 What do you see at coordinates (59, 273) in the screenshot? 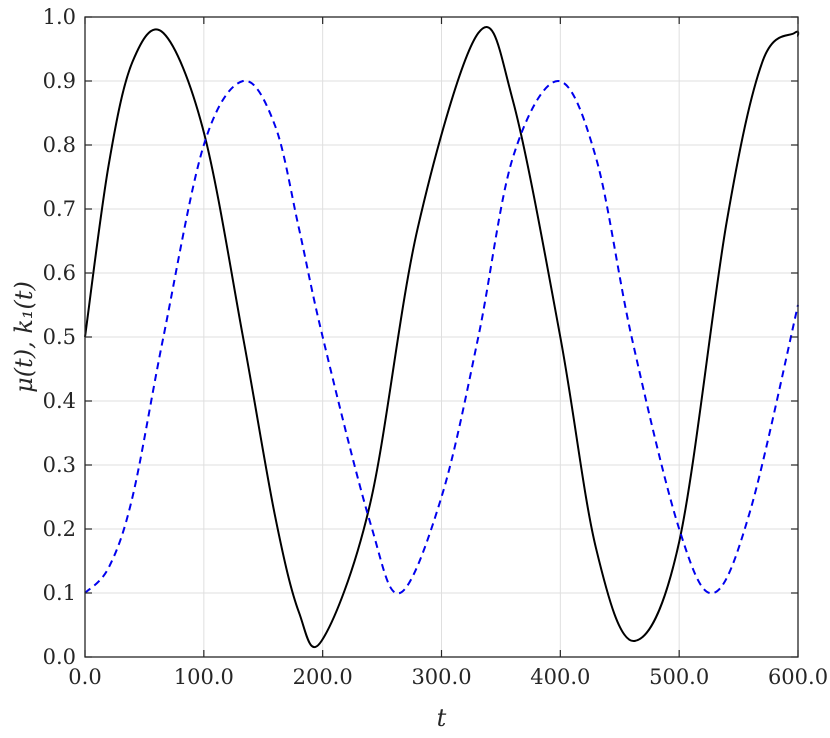
I see `y-tick-label: 0.6` at bounding box center [59, 273].